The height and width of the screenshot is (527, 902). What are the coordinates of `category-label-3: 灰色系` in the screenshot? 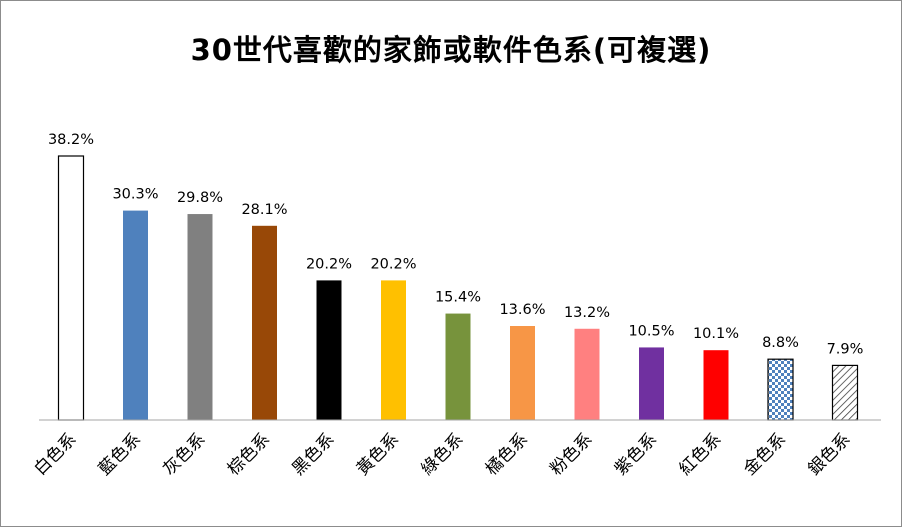 It's located at (184, 454).